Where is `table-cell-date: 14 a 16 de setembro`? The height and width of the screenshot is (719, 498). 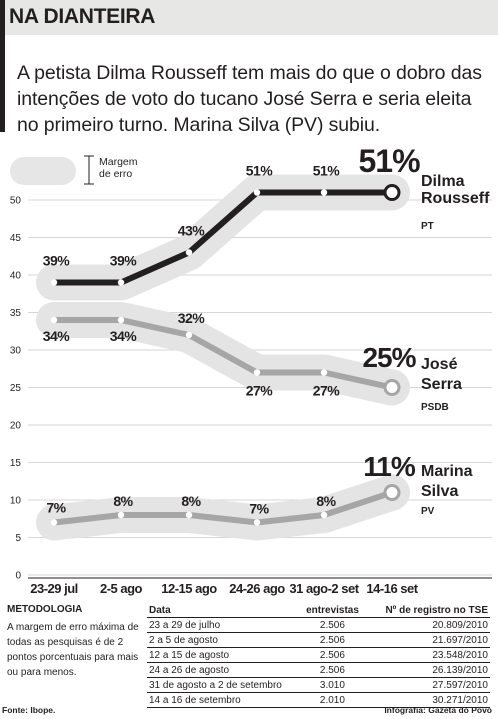
table-cell-date: 14 a 16 de setembro is located at coordinates (222, 700).